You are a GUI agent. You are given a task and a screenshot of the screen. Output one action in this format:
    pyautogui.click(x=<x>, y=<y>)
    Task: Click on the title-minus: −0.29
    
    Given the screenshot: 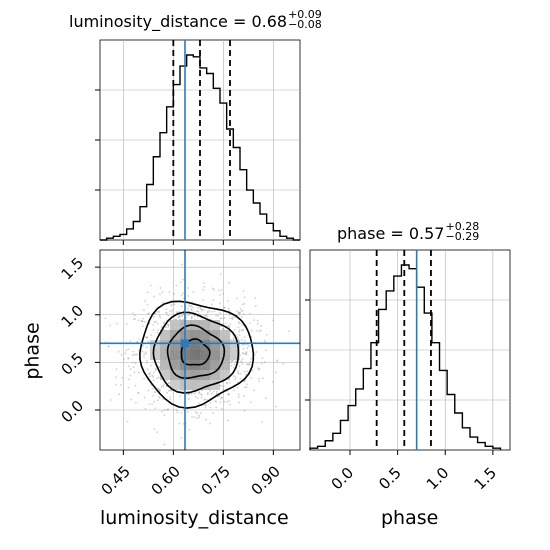 What is the action you would take?
    pyautogui.click(x=462, y=236)
    